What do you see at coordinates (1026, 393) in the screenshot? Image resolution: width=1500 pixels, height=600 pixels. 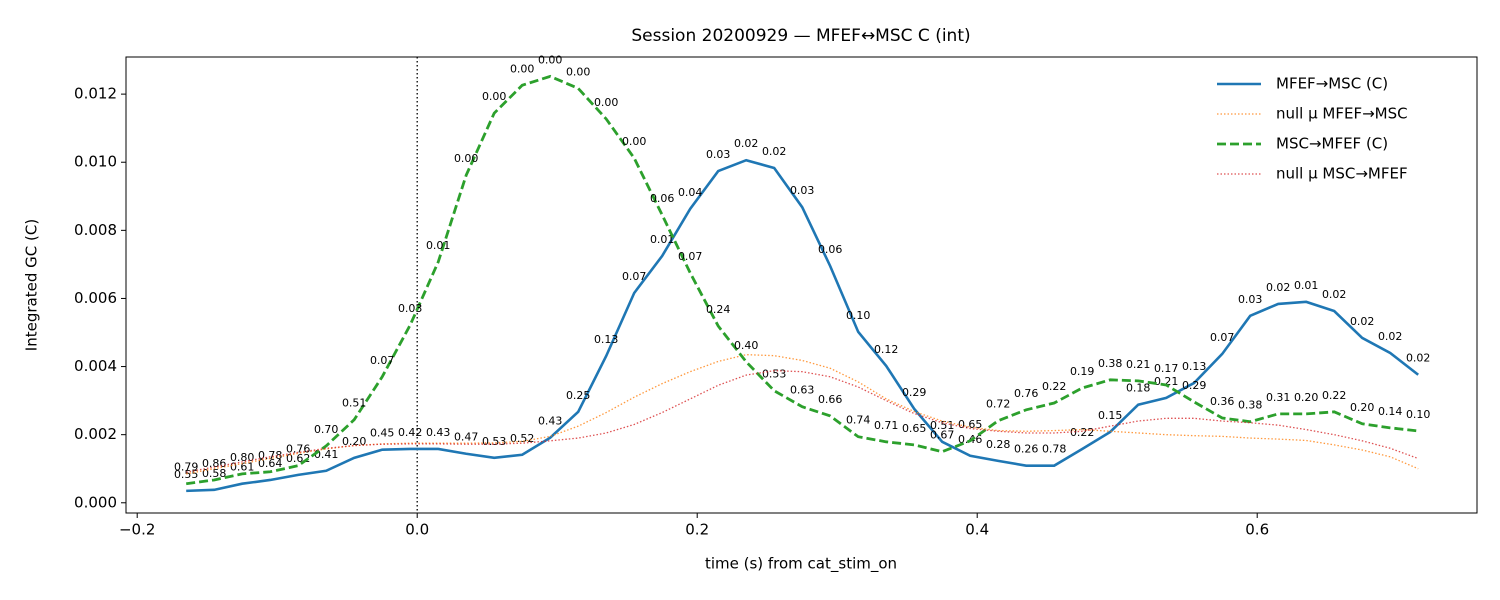 I see `p-value-label: 0.76` at bounding box center [1026, 393].